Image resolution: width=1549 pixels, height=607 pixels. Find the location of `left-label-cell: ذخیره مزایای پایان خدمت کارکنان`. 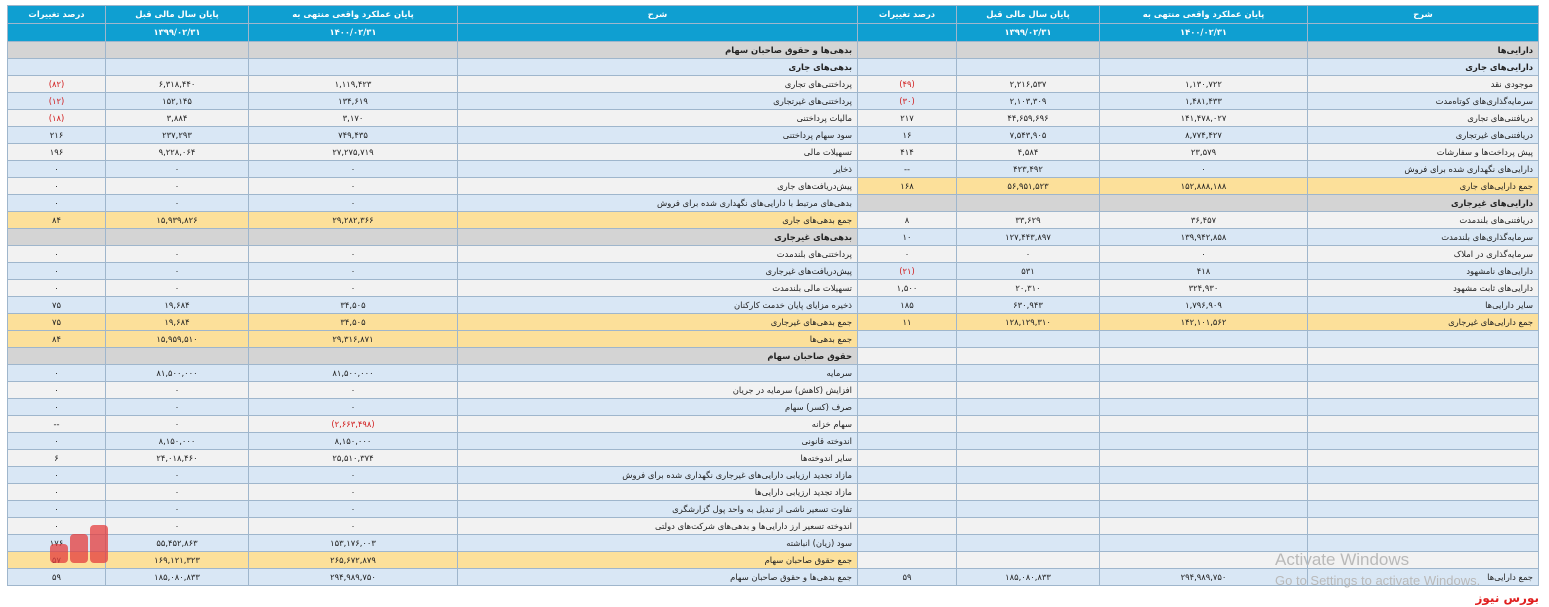

left-label-cell: ذخیره مزایای پایان خدمت کارکنان is located at coordinates (657, 305).